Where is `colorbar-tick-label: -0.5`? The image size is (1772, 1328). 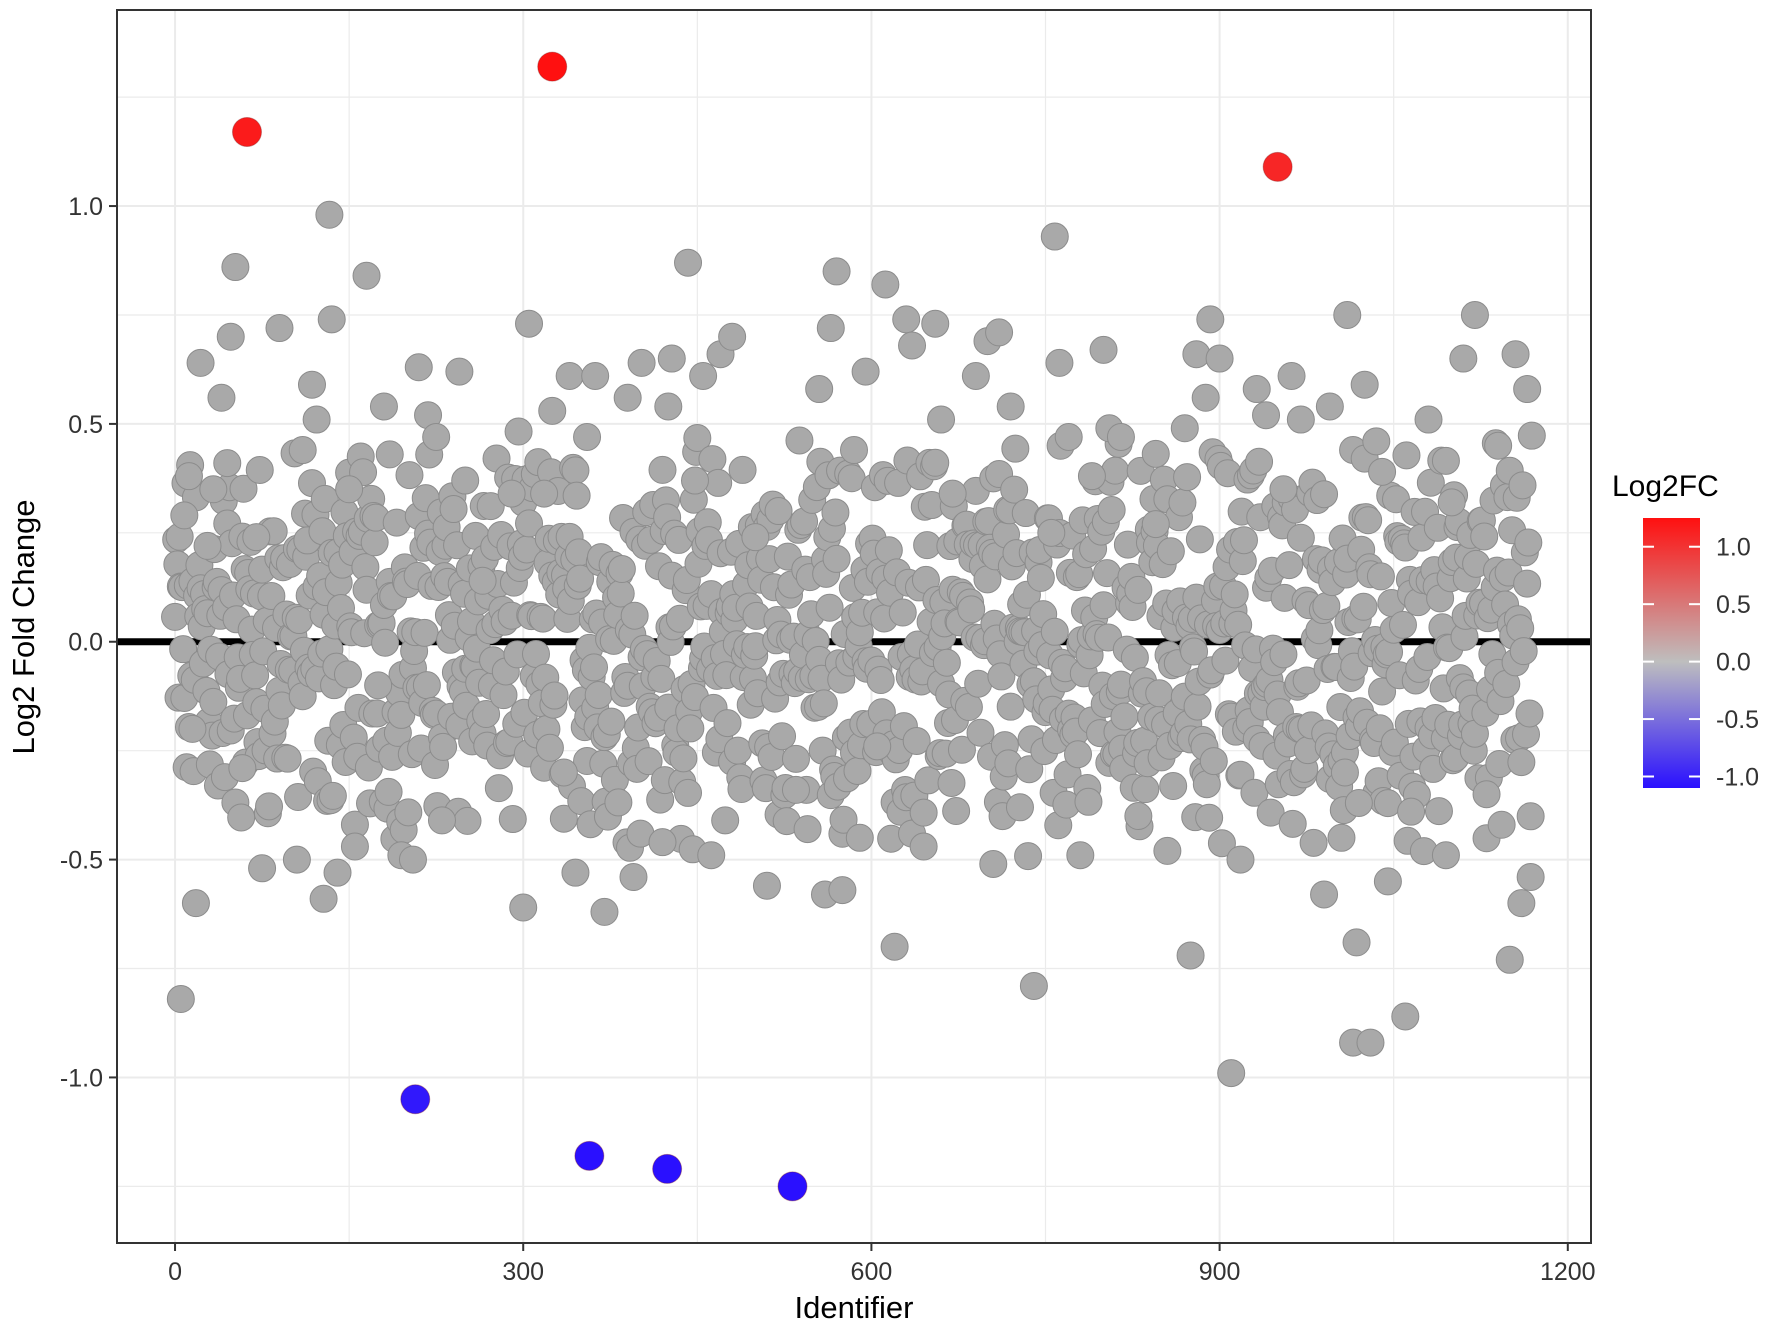 colorbar-tick-label: -0.5 is located at coordinates (1737, 720).